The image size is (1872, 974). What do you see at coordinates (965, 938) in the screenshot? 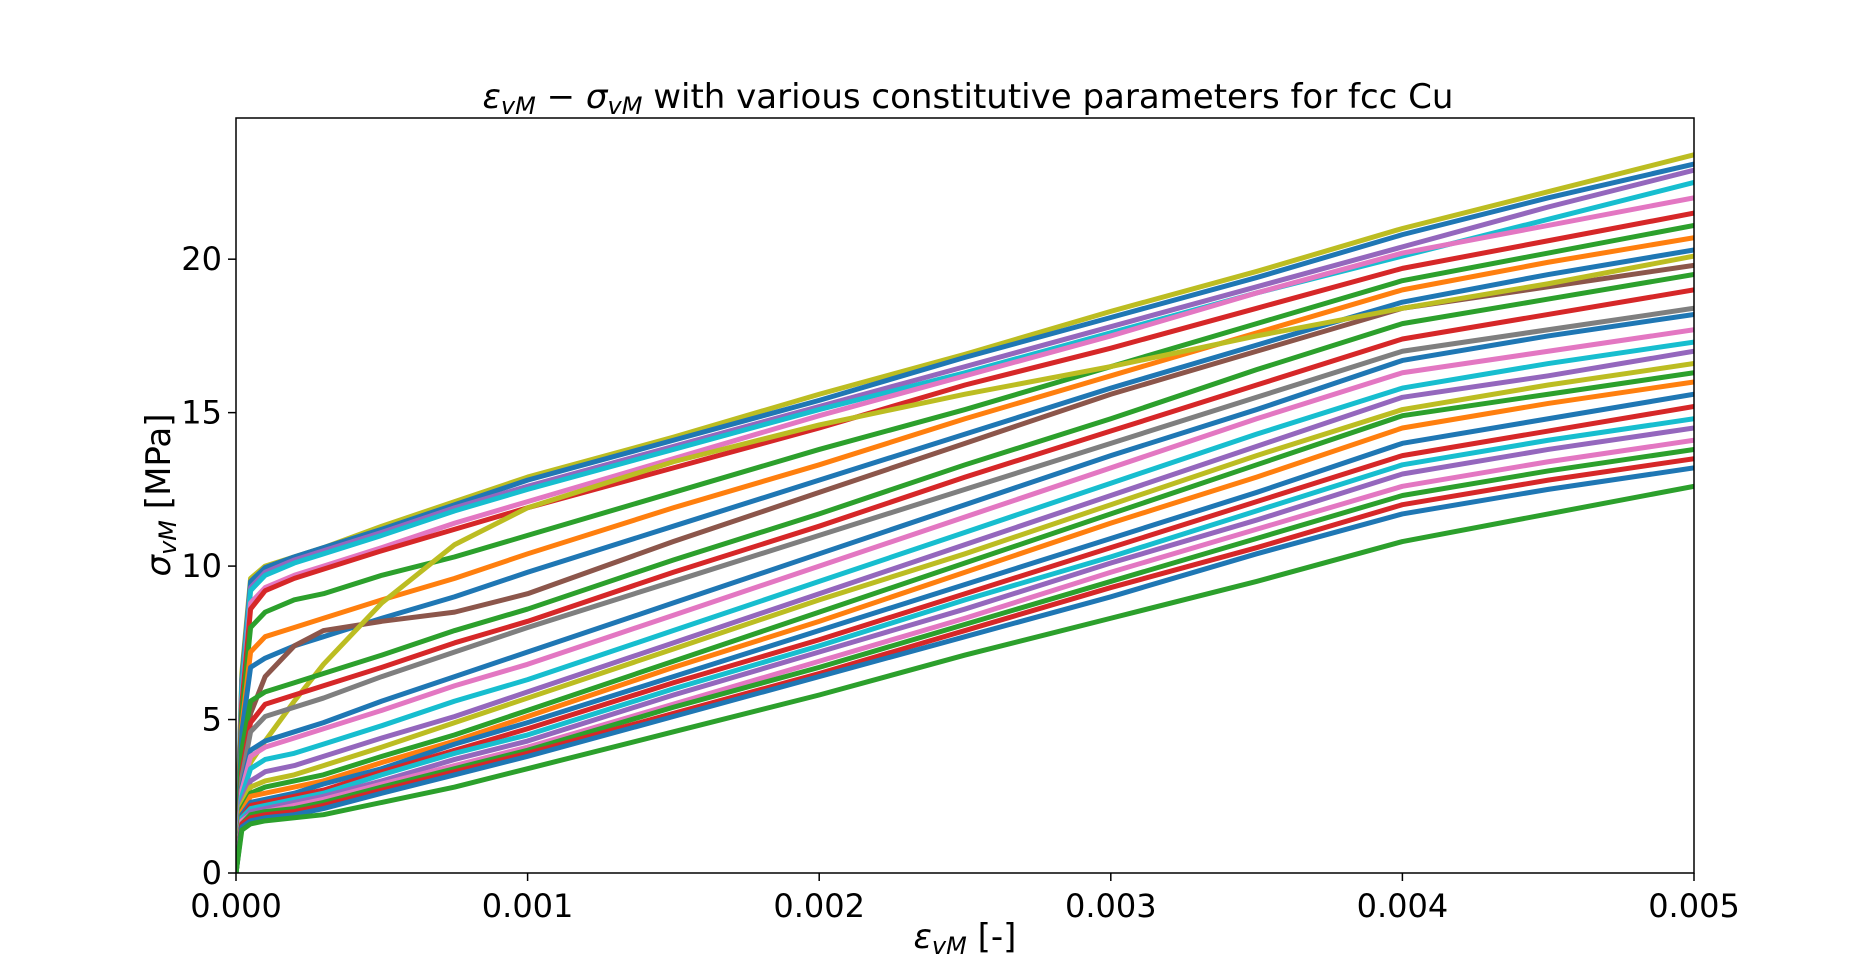
I see `x-axis-label: εvM [-]` at bounding box center [965, 938].